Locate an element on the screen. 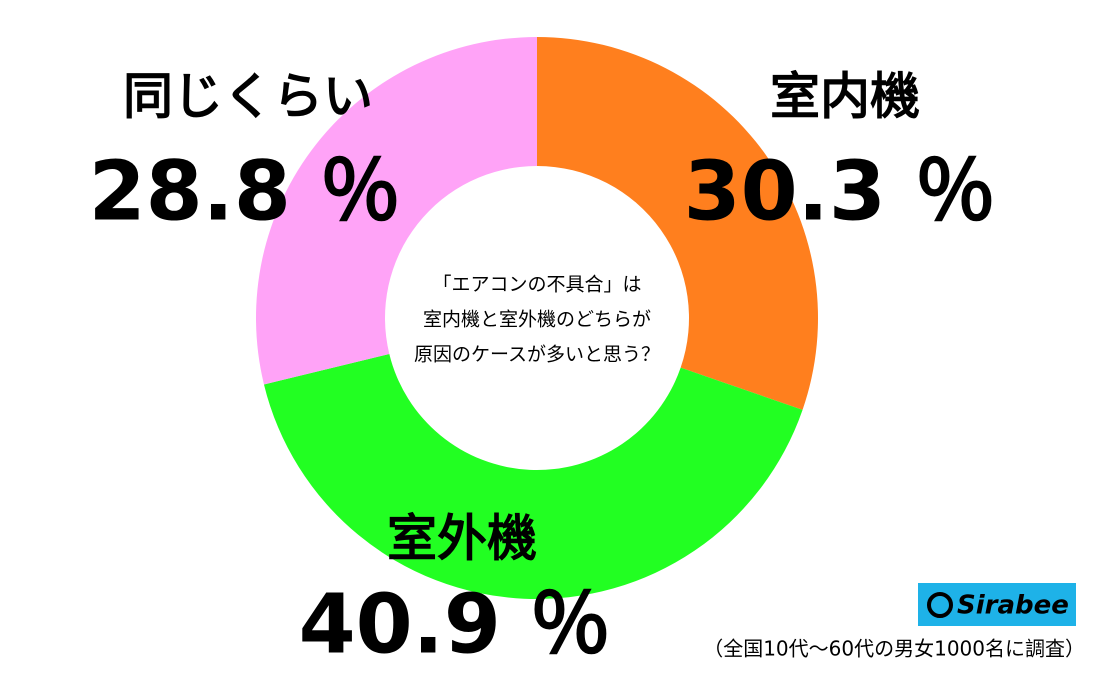 The width and height of the screenshot is (1098, 673). center-text: 原因のケースが多いと思う？ is located at coordinates (537, 355).